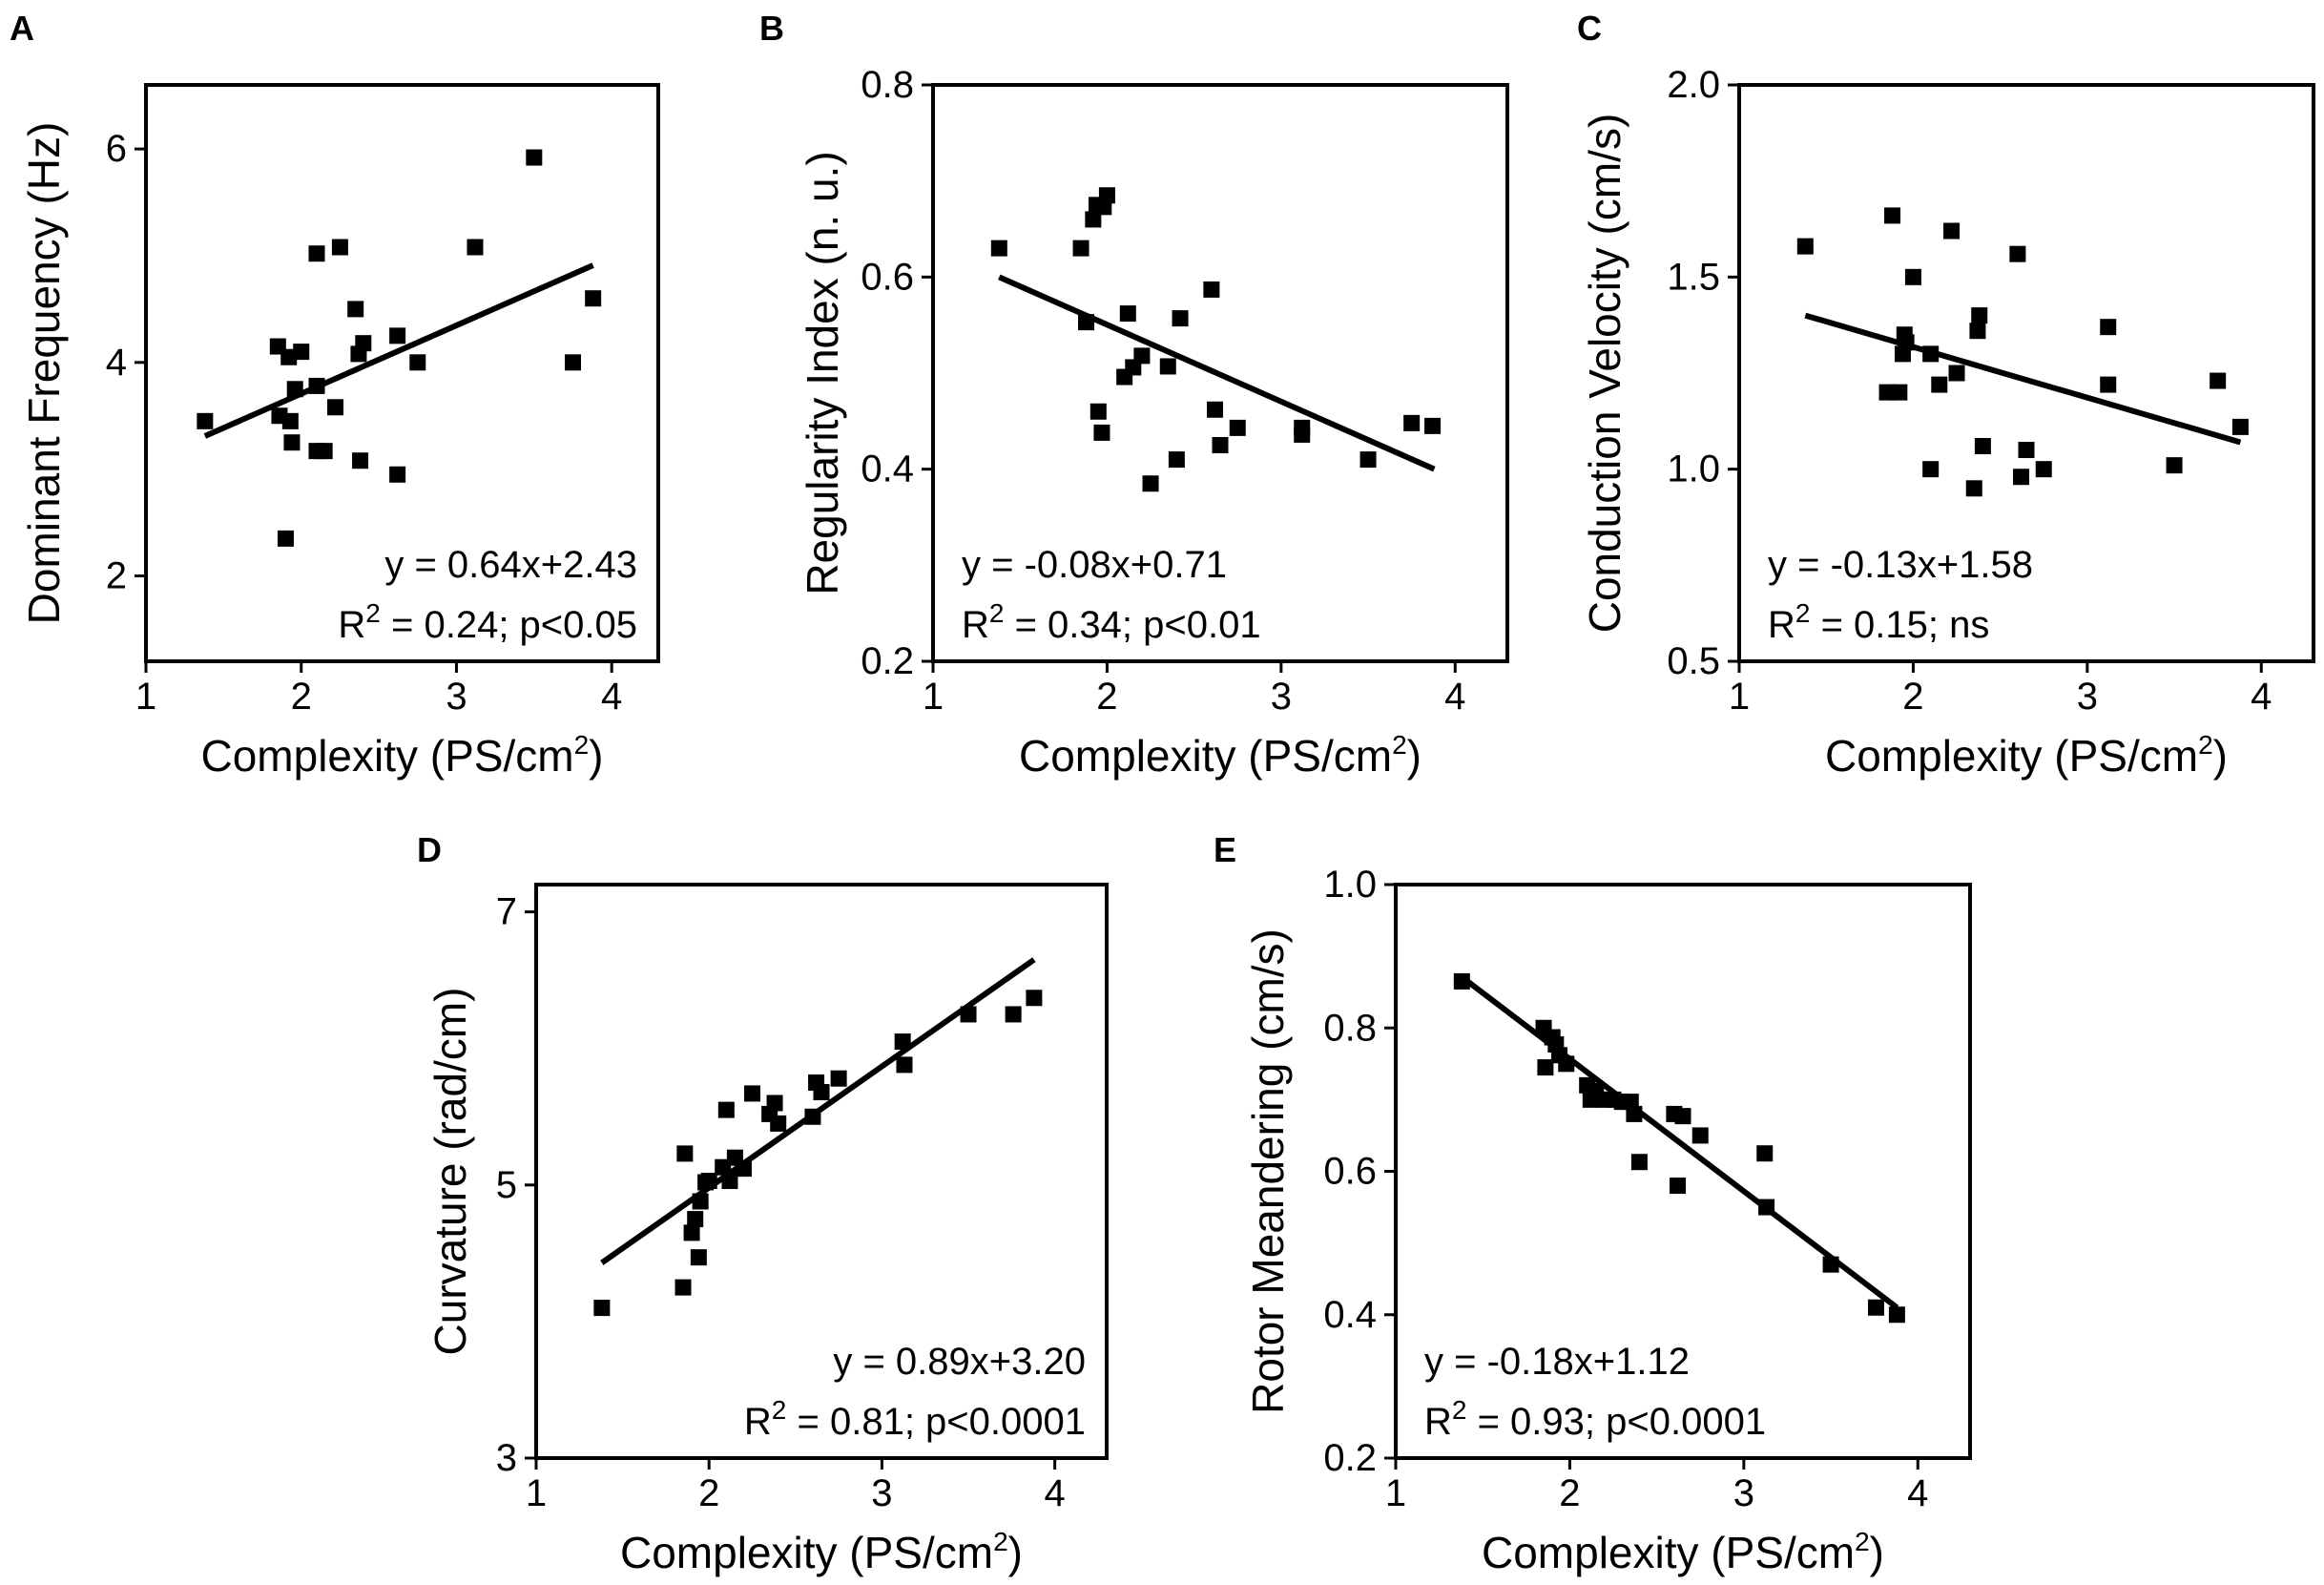 The width and height of the screenshot is (2324, 1585). I want to click on regression-equation: y = -0.08x+0.71, so click(1094, 565).